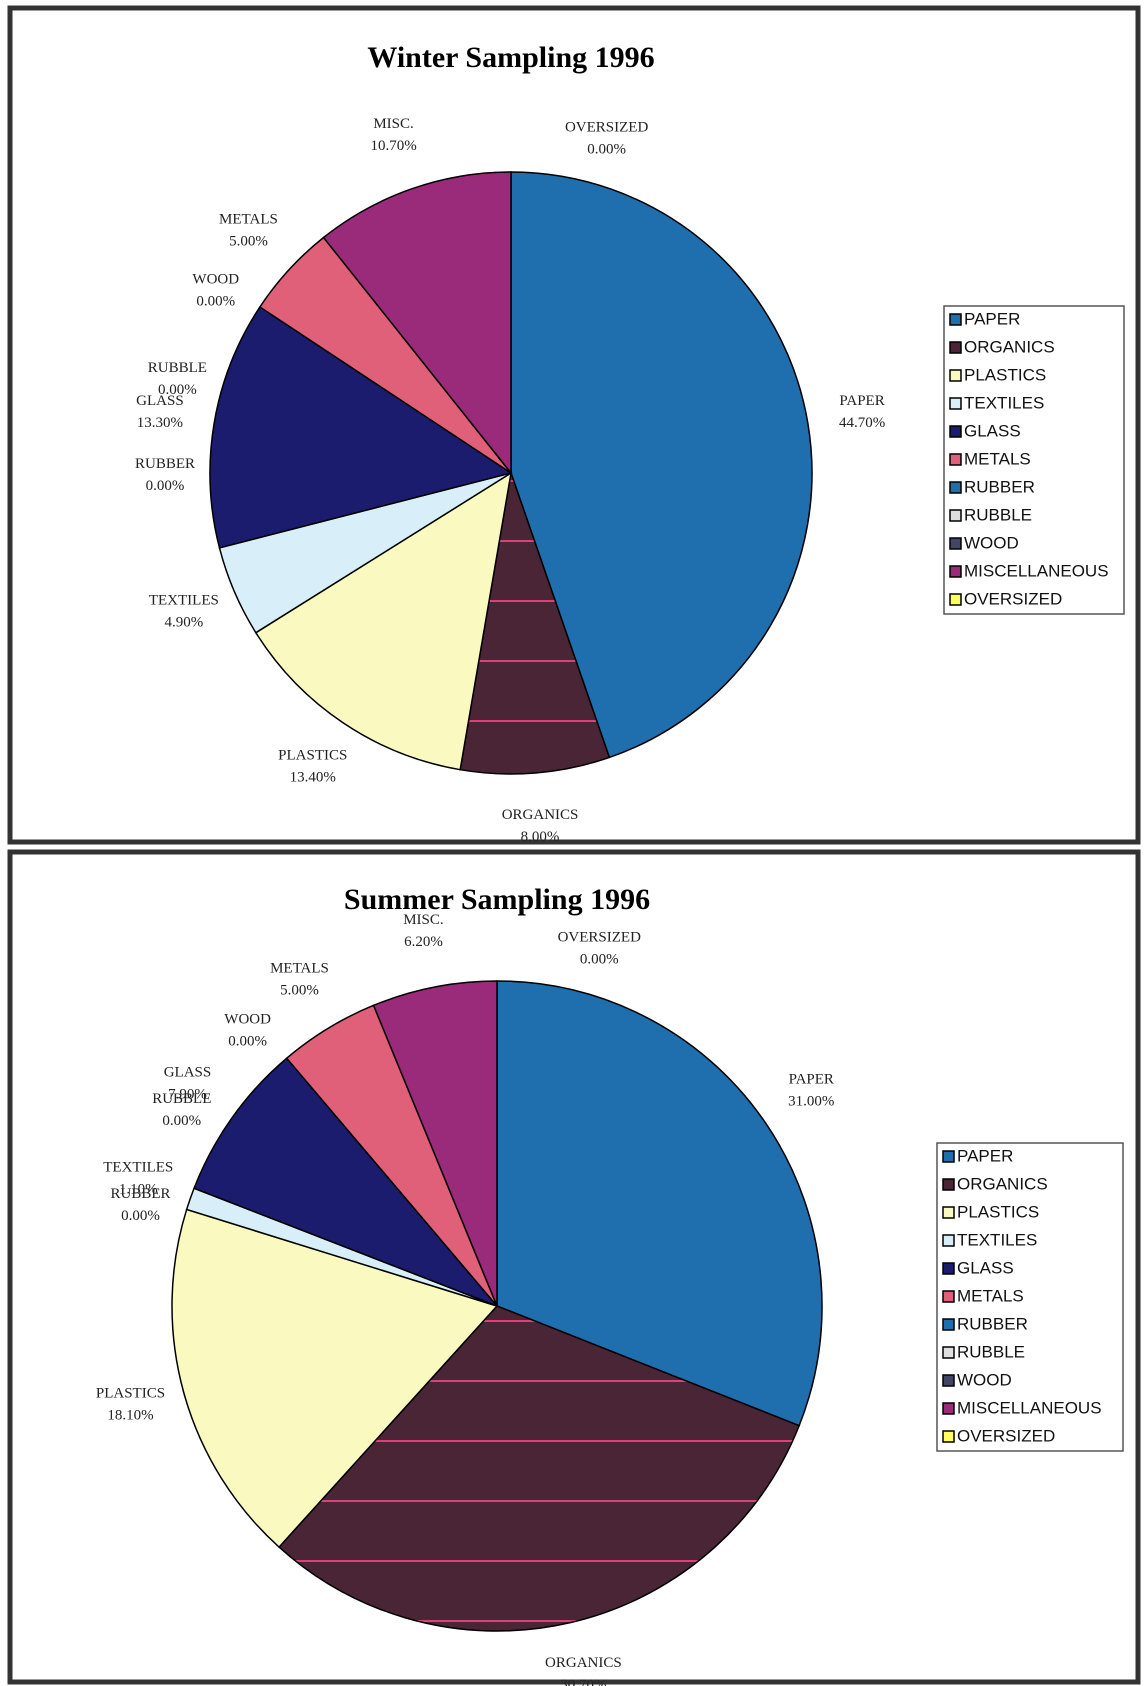 The width and height of the screenshot is (1146, 1686). What do you see at coordinates (811, 1101) in the screenshot?
I see `slice-value-label: 31.00%` at bounding box center [811, 1101].